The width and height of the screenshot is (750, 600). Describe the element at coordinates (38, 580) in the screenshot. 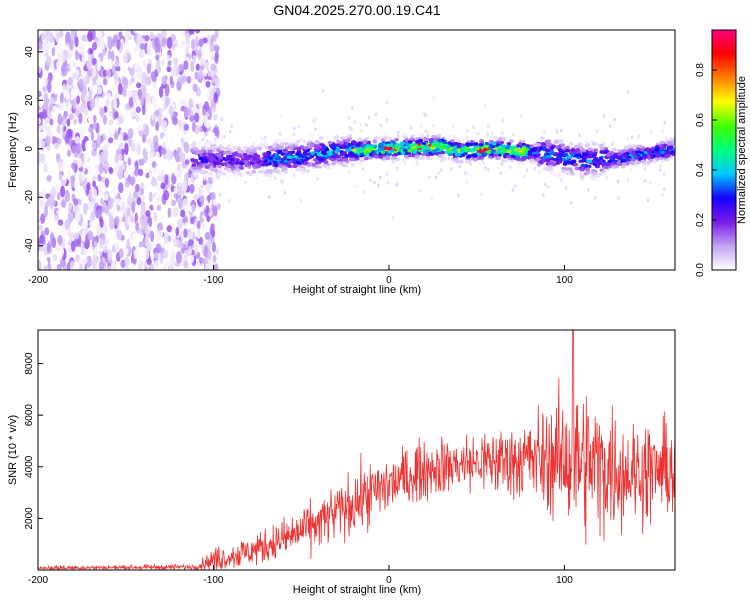

I see `snr-x-tick-label: -200` at that location.